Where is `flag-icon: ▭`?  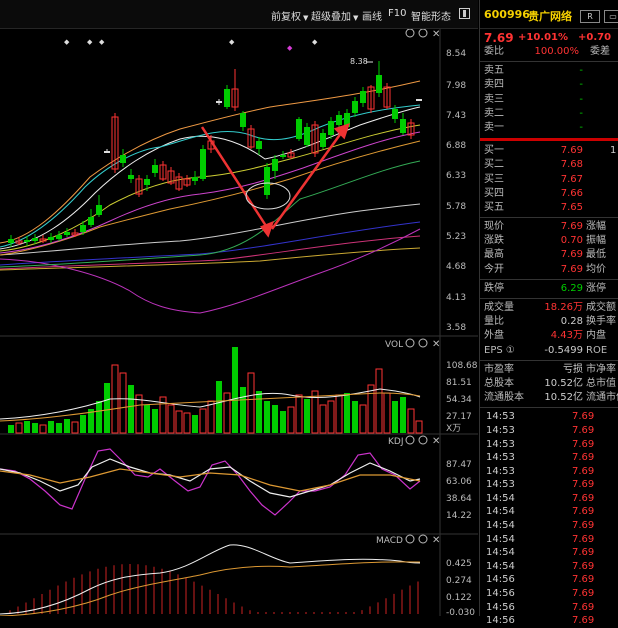 flag-icon: ▭ is located at coordinates (611, 16).